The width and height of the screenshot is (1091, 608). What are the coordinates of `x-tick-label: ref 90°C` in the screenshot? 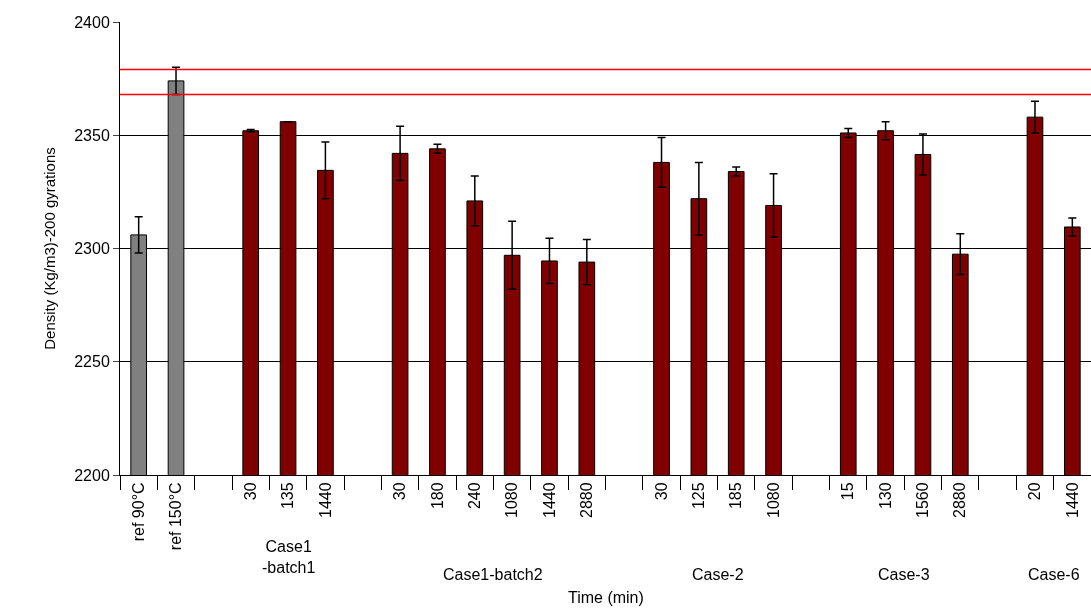 It's located at (138, 512).